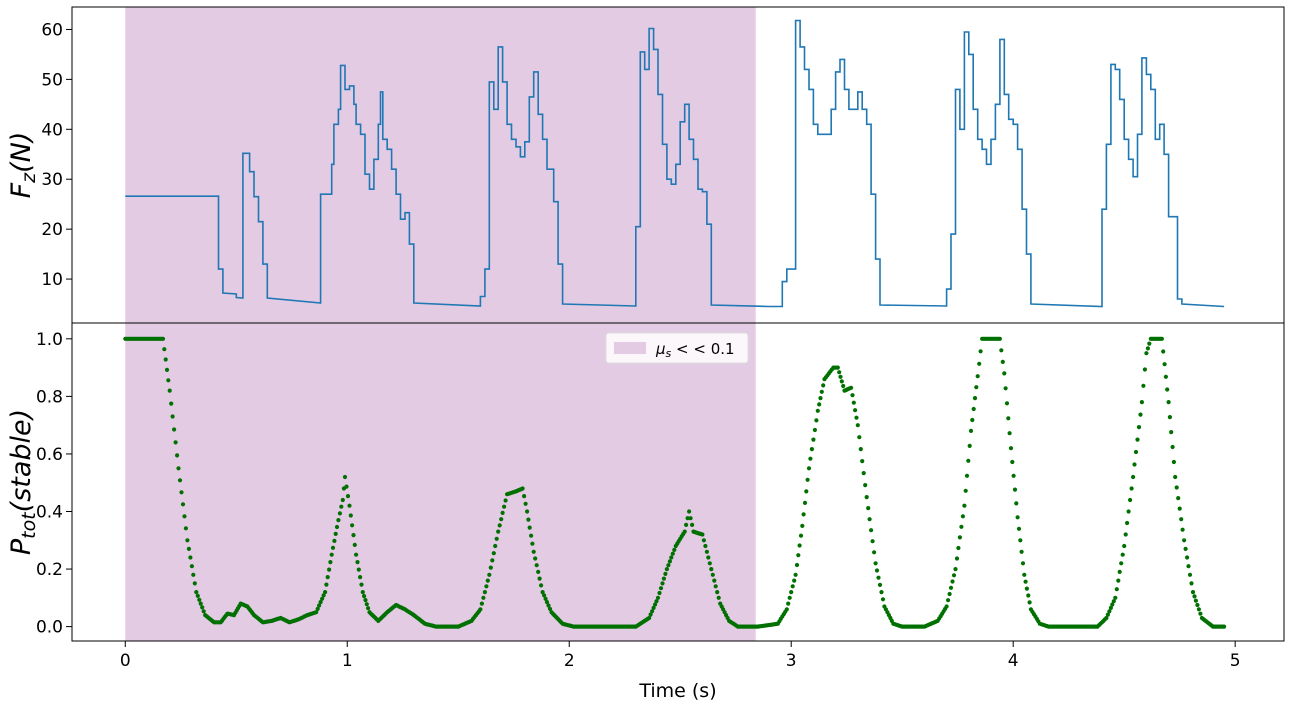 Image resolution: width=1291 pixels, height=702 pixels. I want to click on force-y-tick-label: 50, so click(52, 80).